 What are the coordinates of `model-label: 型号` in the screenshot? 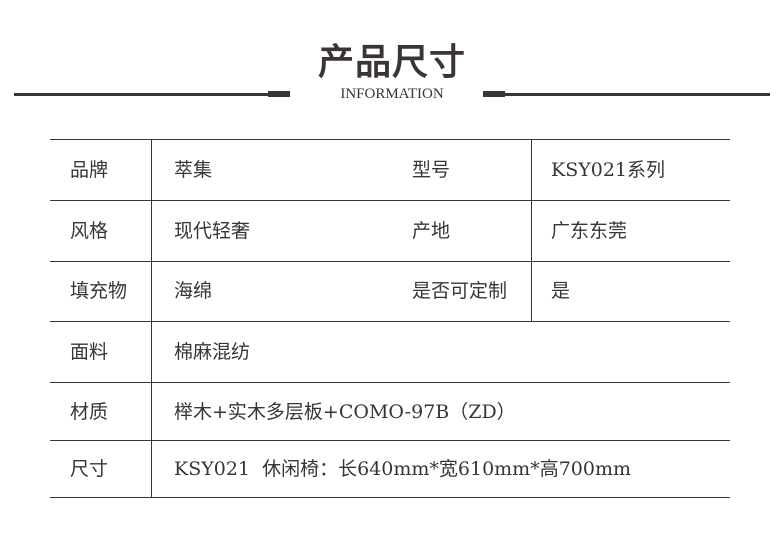 It's located at (431, 170).